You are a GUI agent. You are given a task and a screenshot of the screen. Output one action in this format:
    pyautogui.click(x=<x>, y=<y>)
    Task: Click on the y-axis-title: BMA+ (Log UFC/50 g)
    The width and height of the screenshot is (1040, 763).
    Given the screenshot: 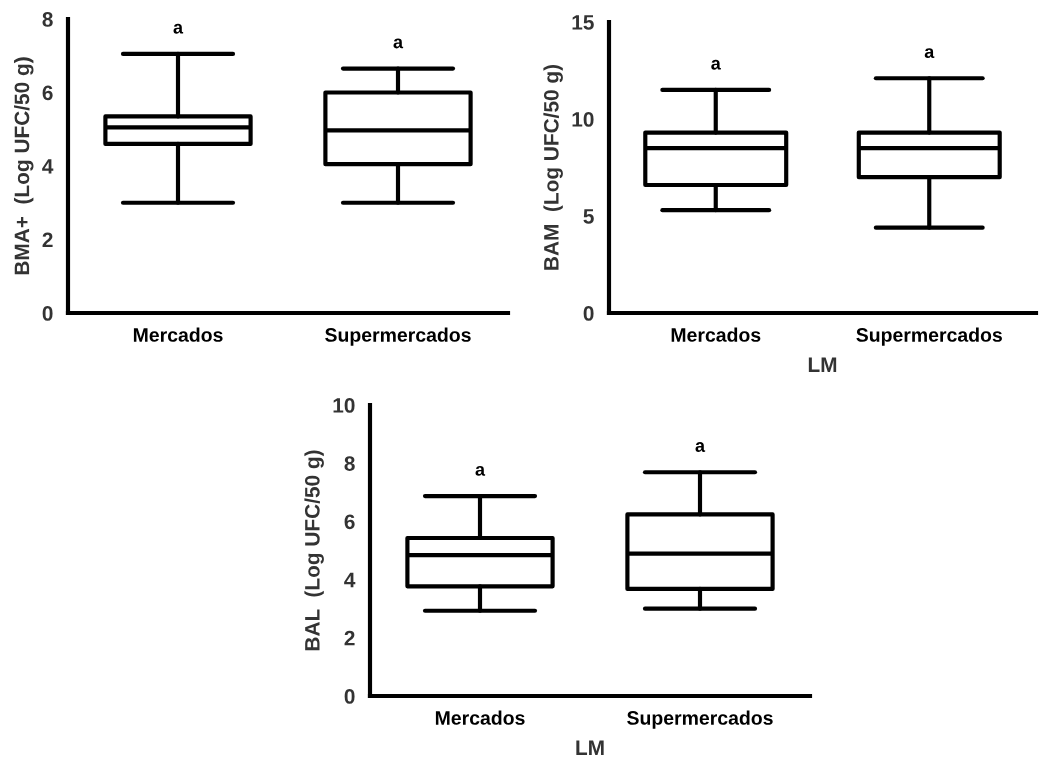 What is the action you would take?
    pyautogui.click(x=23, y=166)
    